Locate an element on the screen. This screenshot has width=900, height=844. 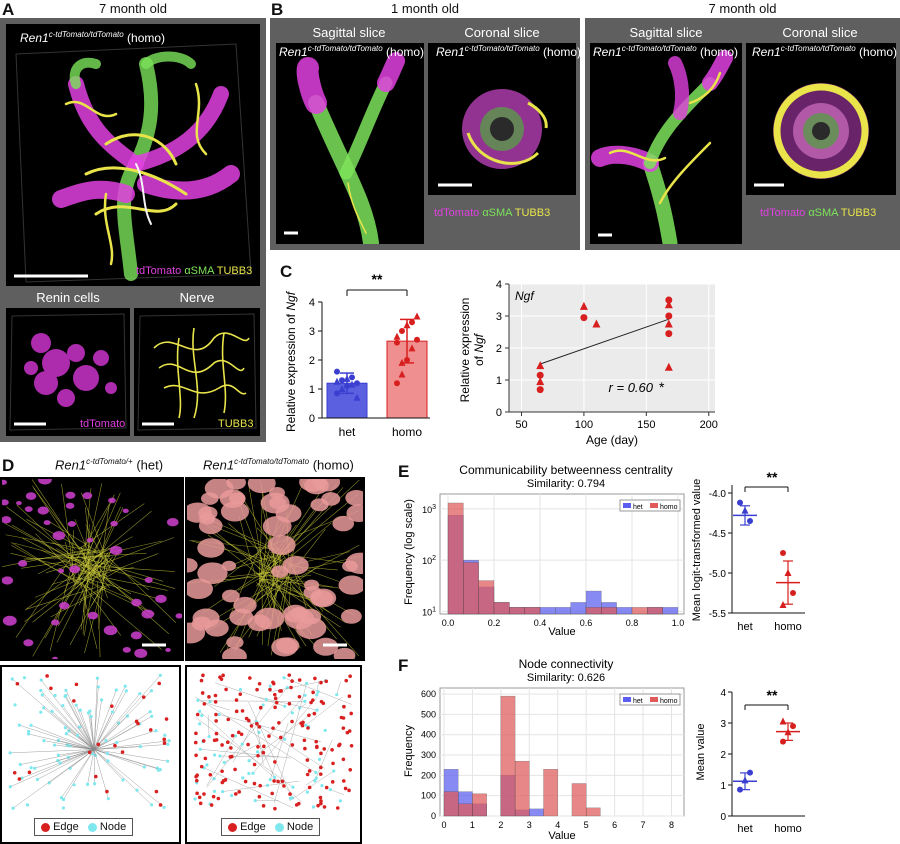
f-dot-ylabel: Mean value is located at coordinates (701, 752).